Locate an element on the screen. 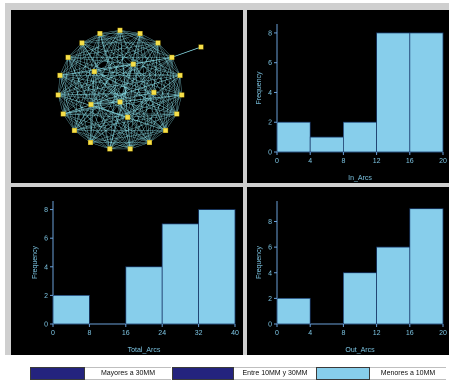 The image size is (451, 387). total-arcs-x-label: Total_Arcs is located at coordinates (144, 350).